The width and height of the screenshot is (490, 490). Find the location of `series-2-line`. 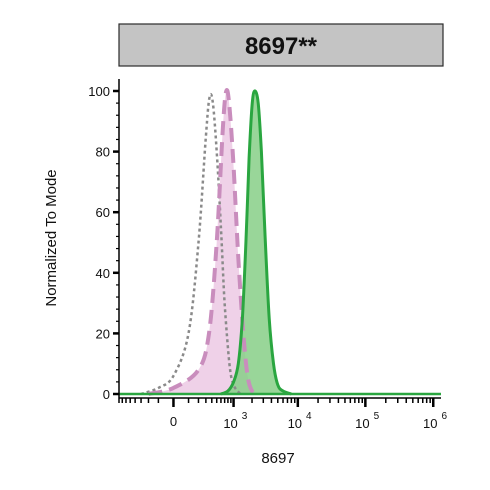

series-2-line is located at coordinates (204, 242).